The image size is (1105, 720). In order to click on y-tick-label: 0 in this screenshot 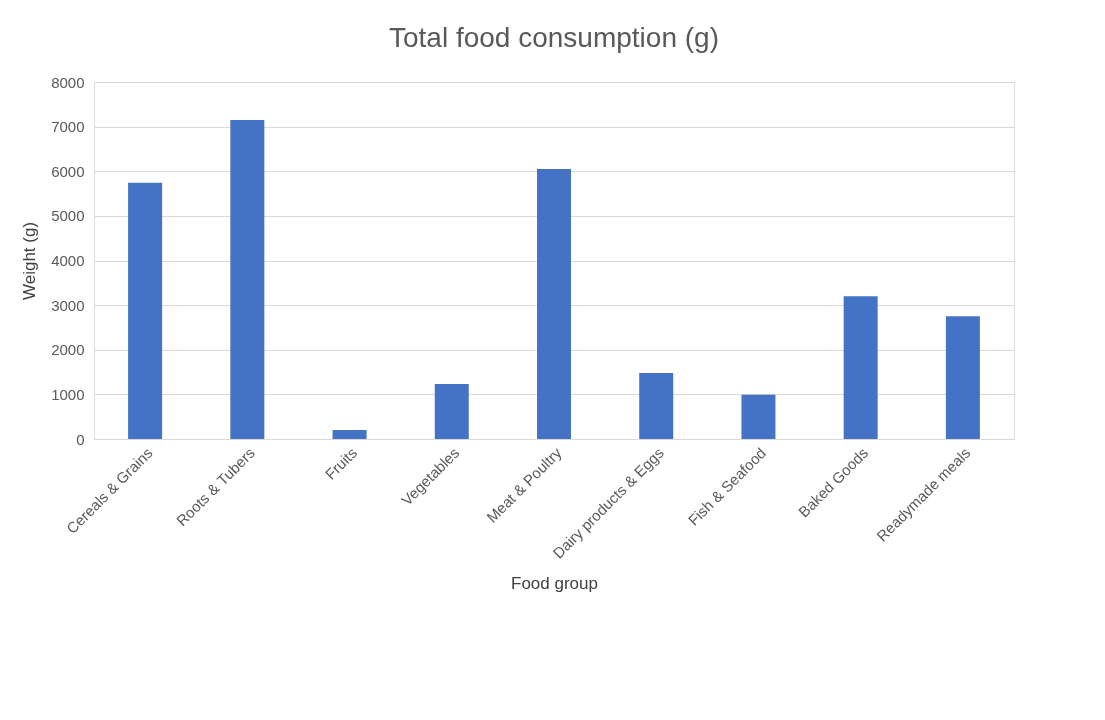, I will do `click(80, 439)`.